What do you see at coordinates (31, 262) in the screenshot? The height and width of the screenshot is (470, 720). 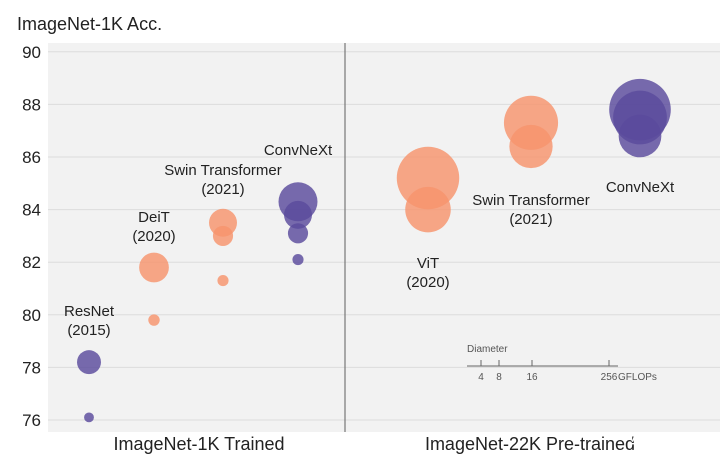 I see `y-tick-label: 82` at bounding box center [31, 262].